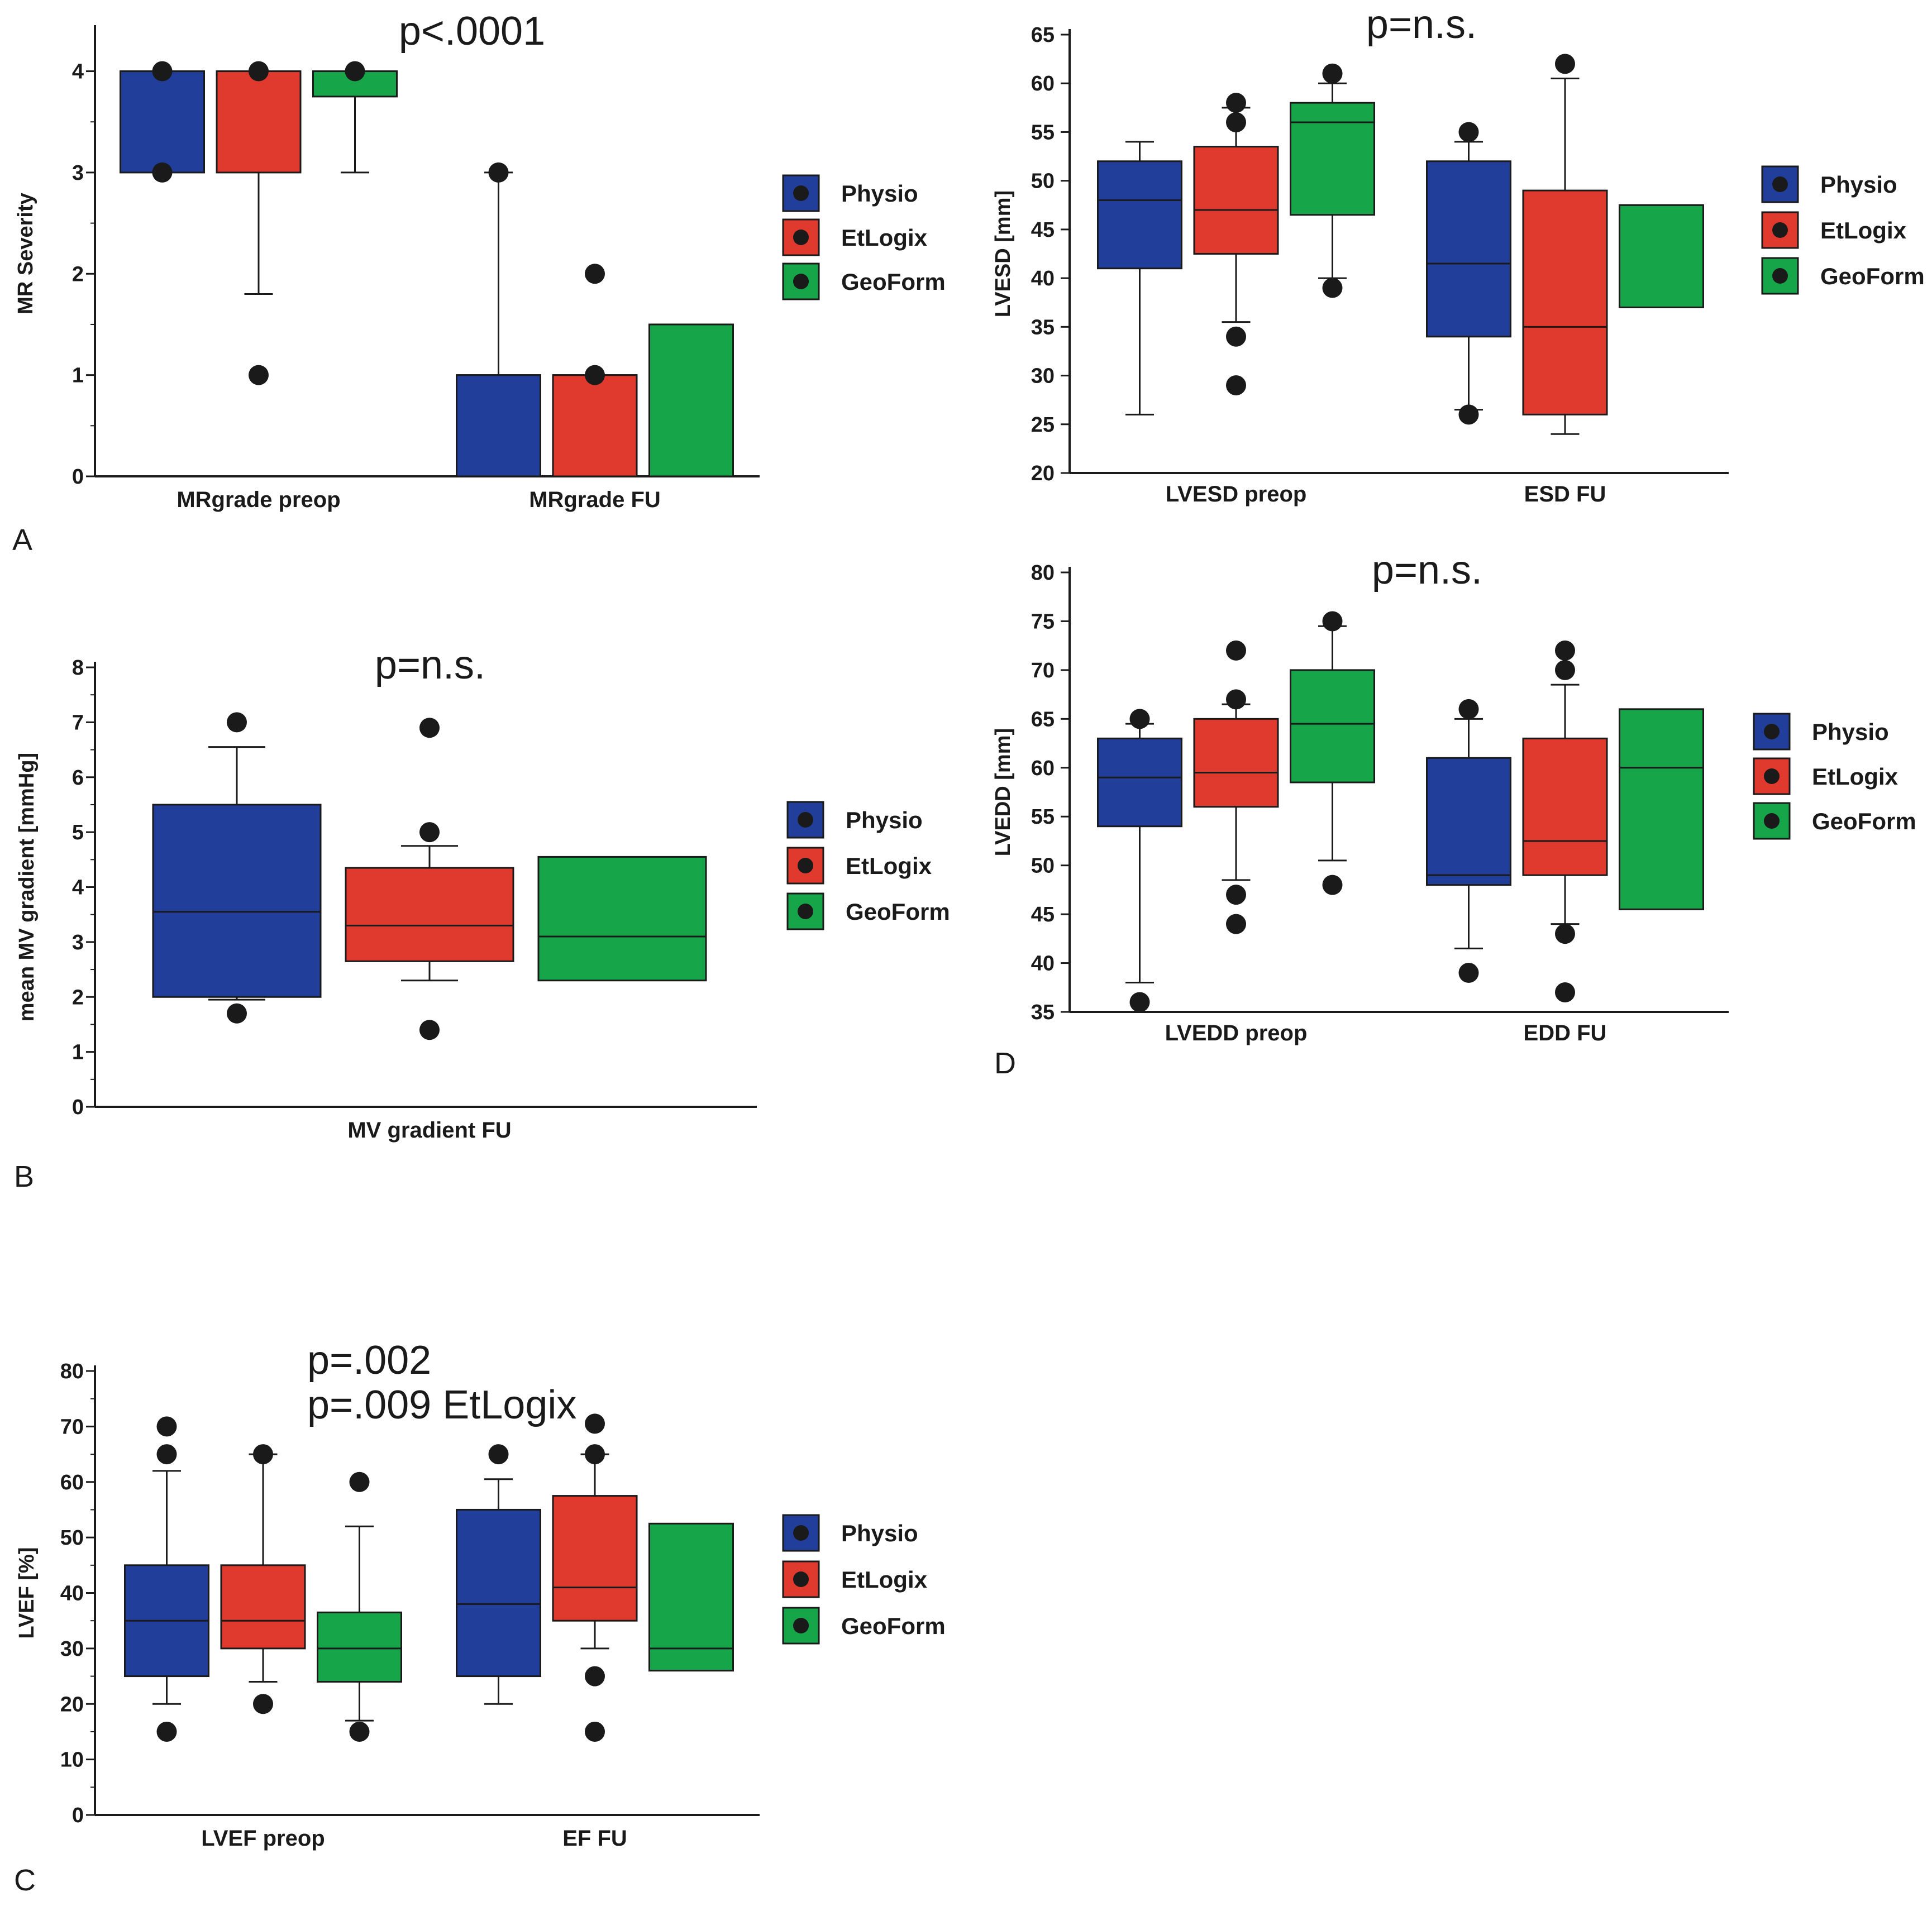  I want to click on y-tick-label: 45, so click(1043, 230).